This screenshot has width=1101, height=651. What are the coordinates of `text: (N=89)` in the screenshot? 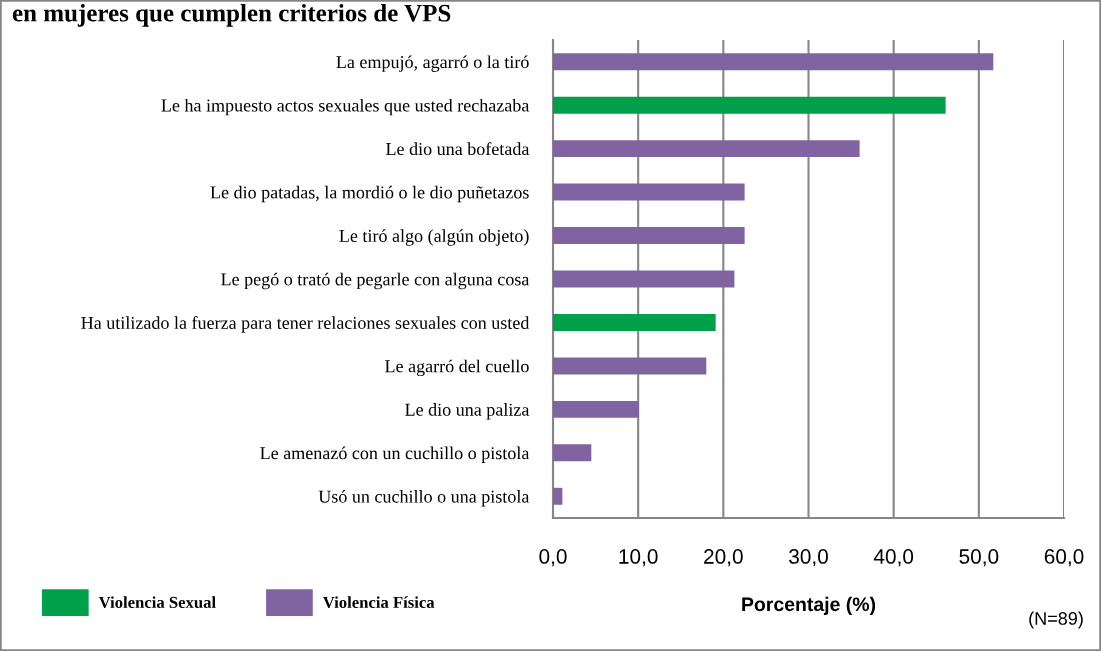 It's located at (1056, 620).